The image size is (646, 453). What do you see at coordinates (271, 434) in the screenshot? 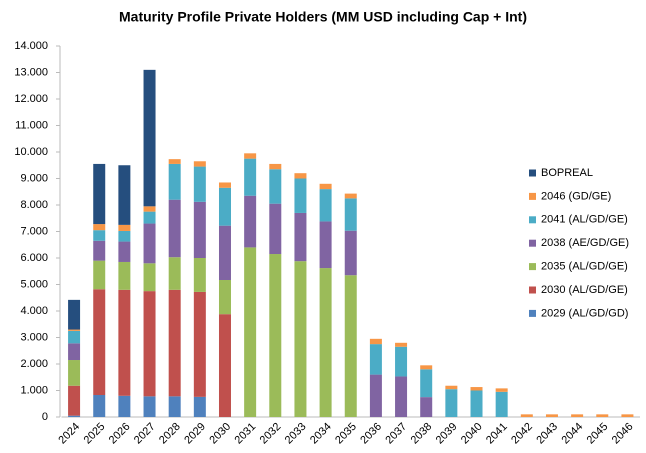
I see `x-tick-label: 2032` at bounding box center [271, 434].